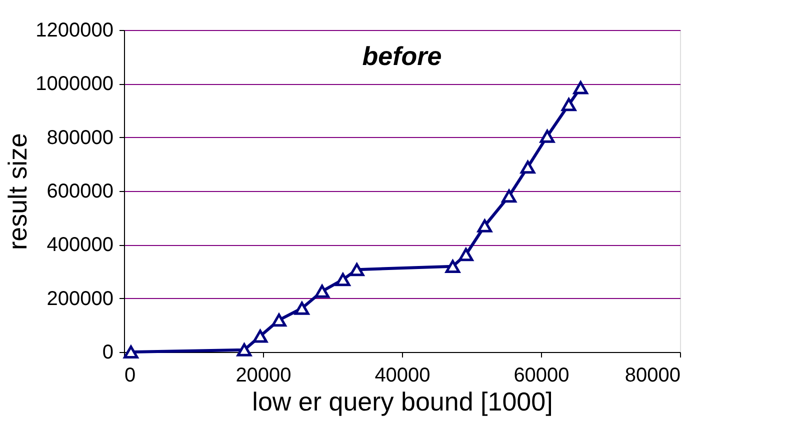  What do you see at coordinates (80, 137) in the screenshot?
I see `y-tick-label: 800000` at bounding box center [80, 137].